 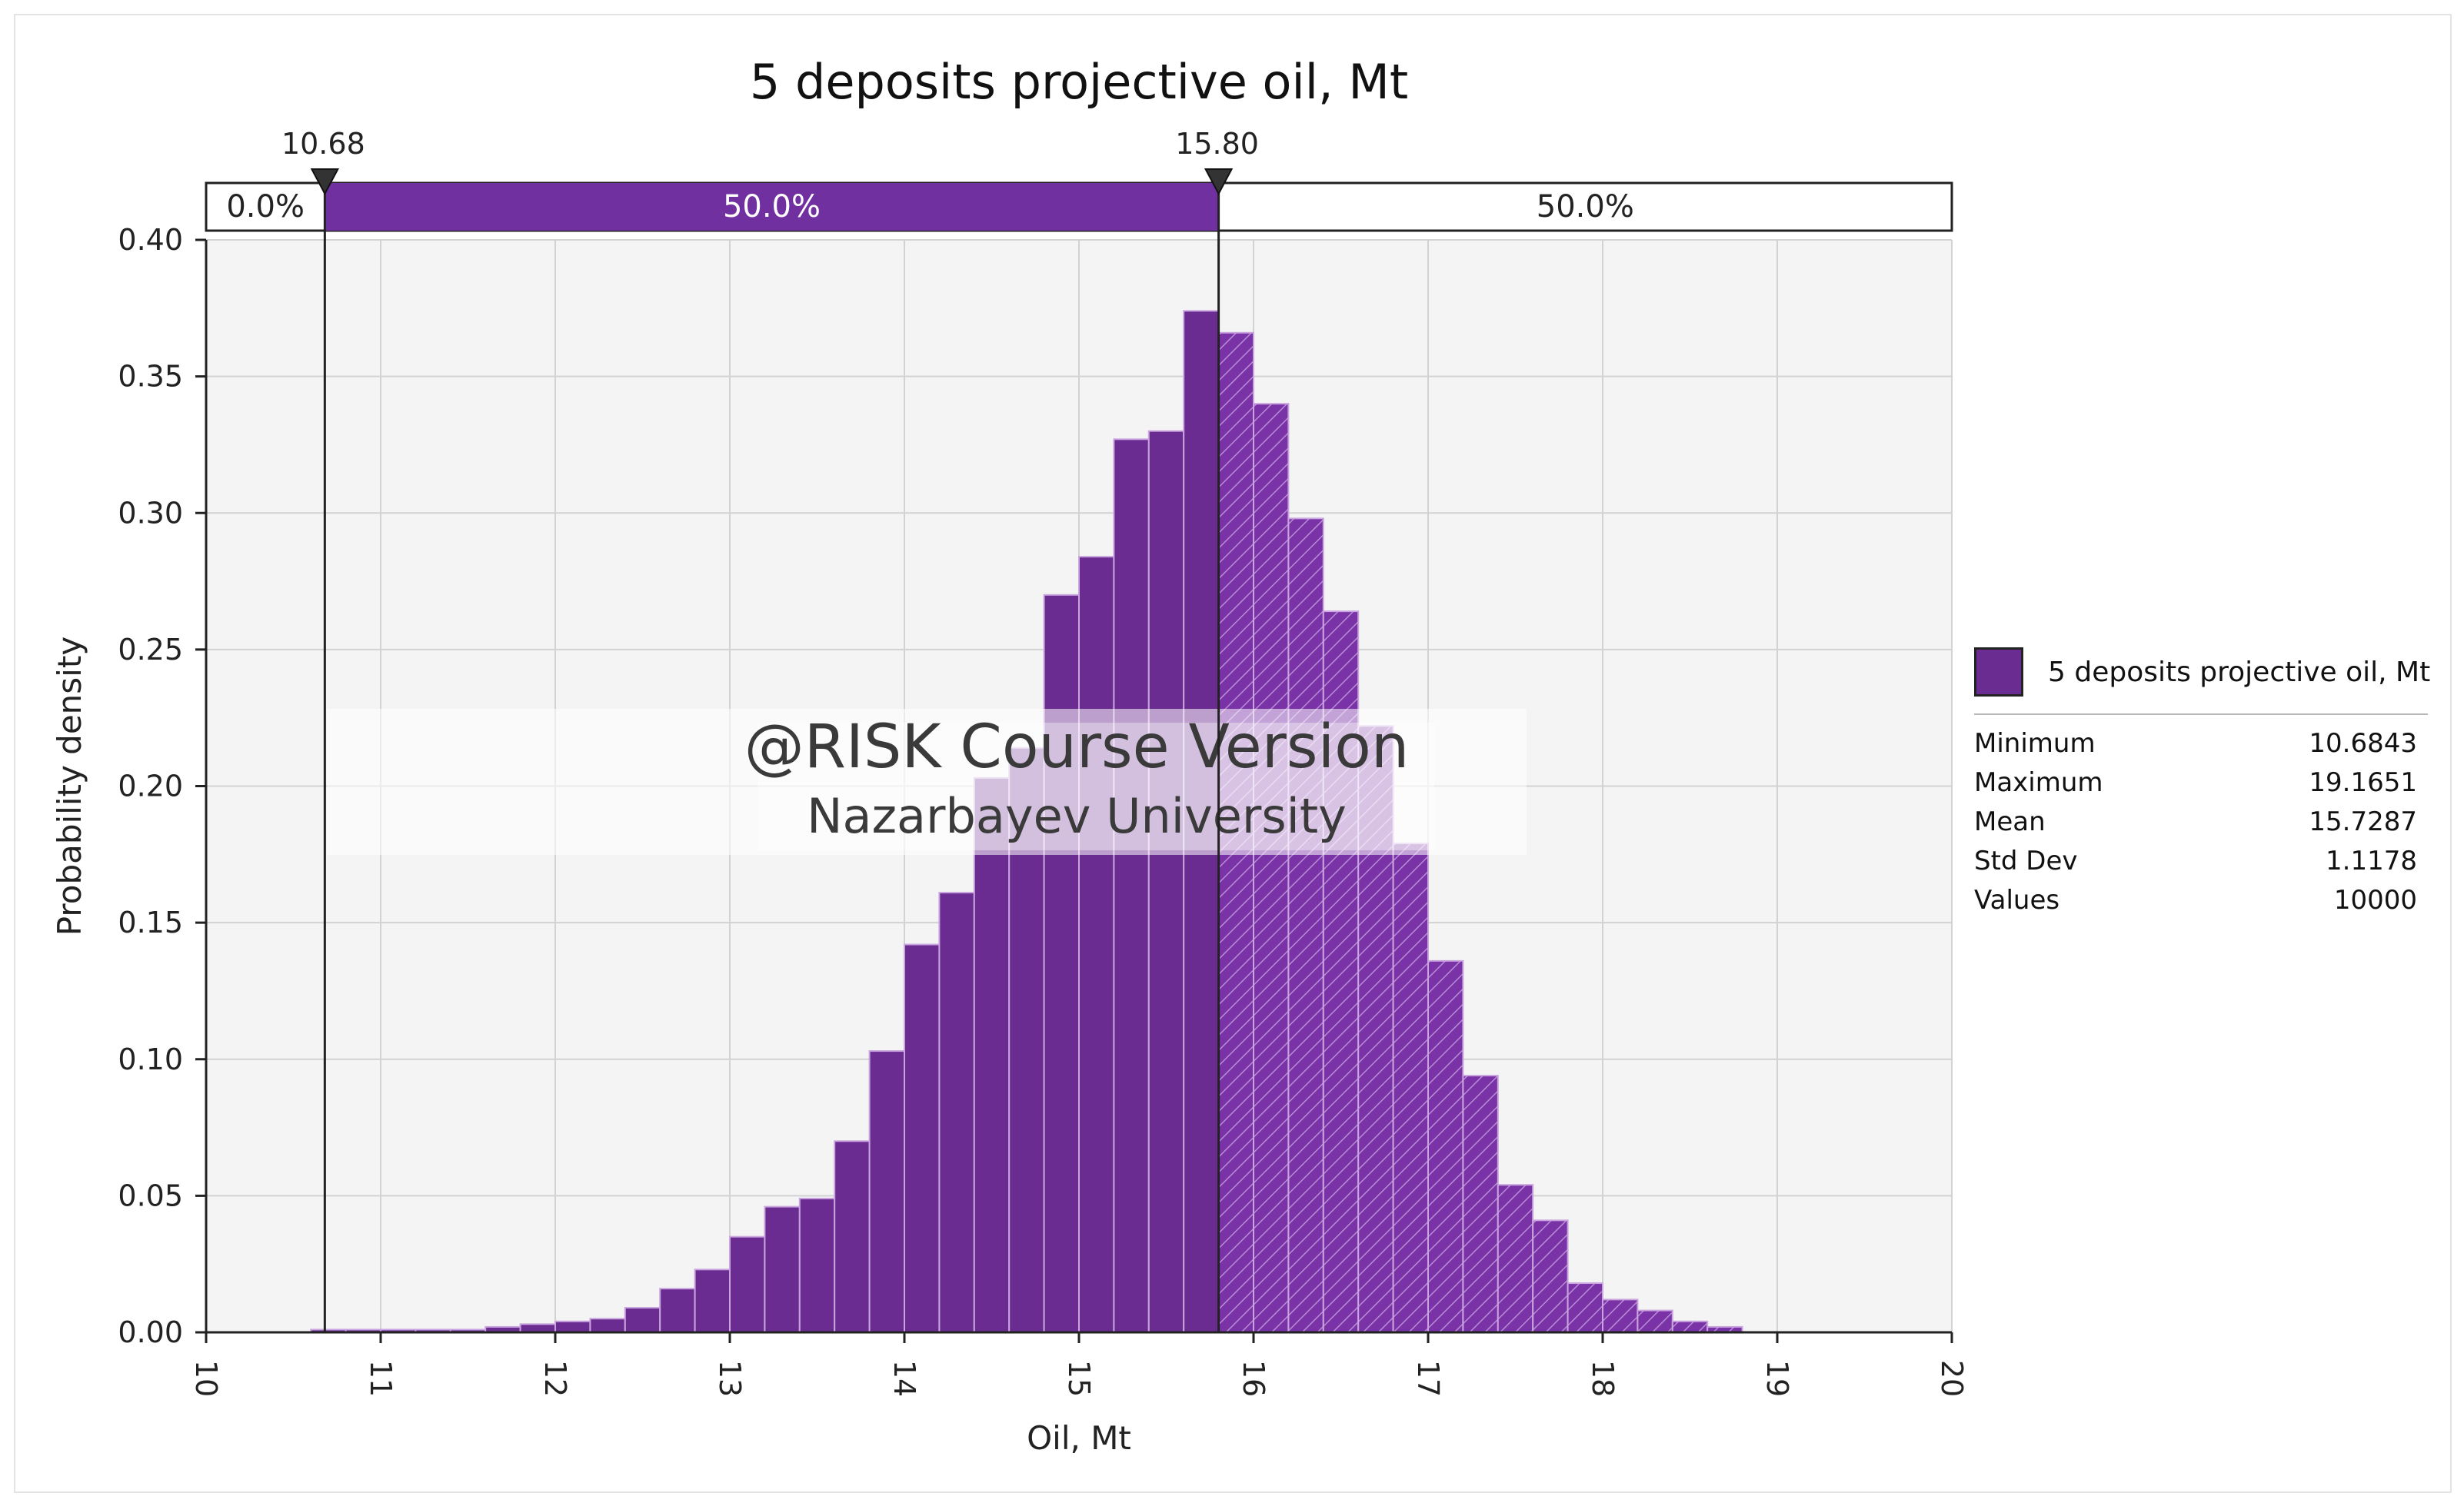 I want to click on delimiter-bar: 0.0% 50.0% 50.0%, so click(x=1079, y=206).